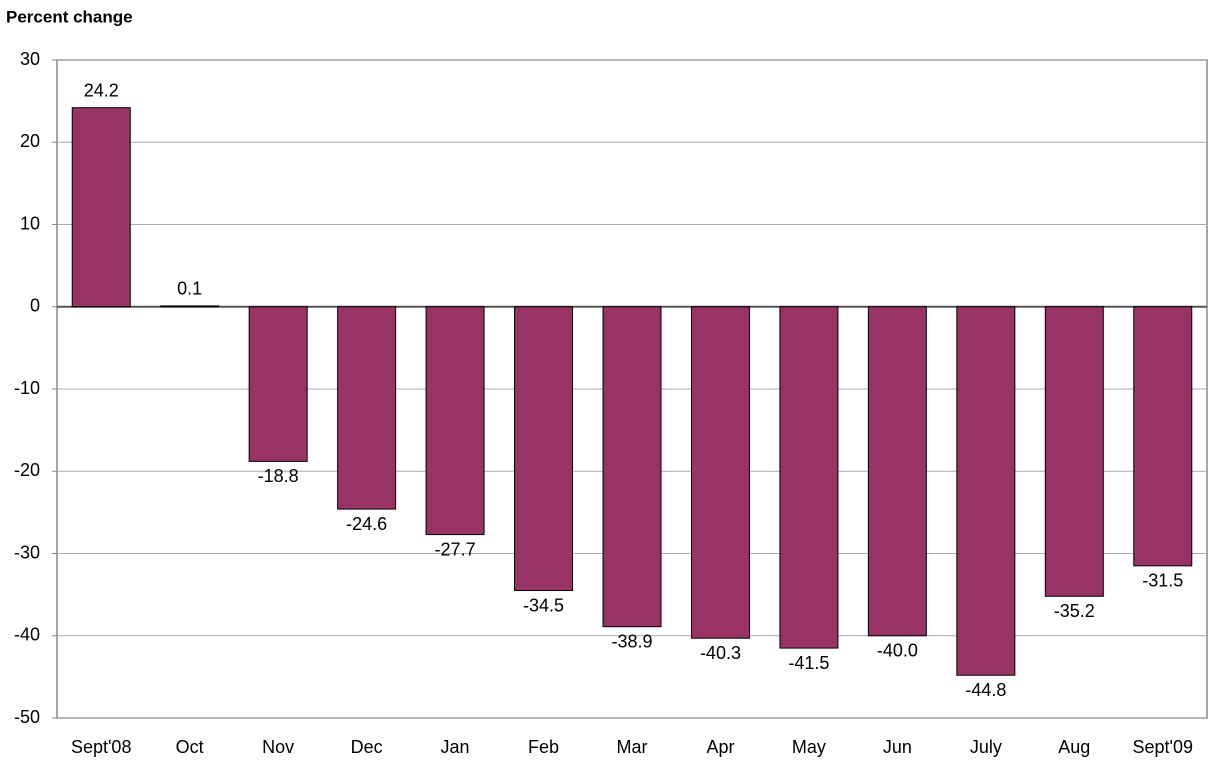 The image size is (1210, 773). What do you see at coordinates (1163, 747) in the screenshot?
I see `x-tick-label: Sept'09` at bounding box center [1163, 747].